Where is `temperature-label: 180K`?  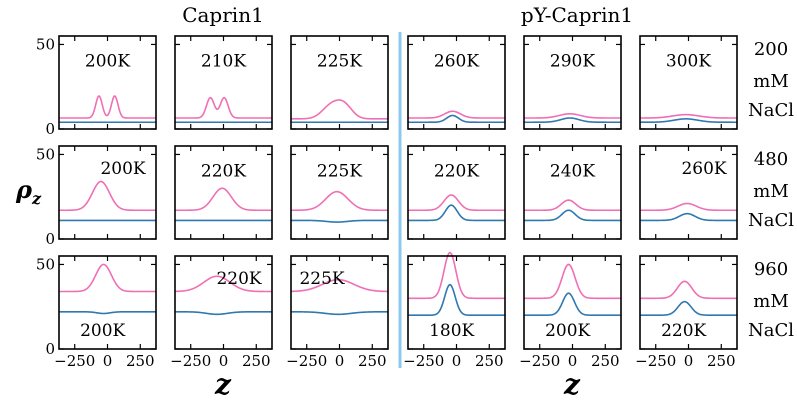
temperature-label: 180K is located at coordinates (451, 331).